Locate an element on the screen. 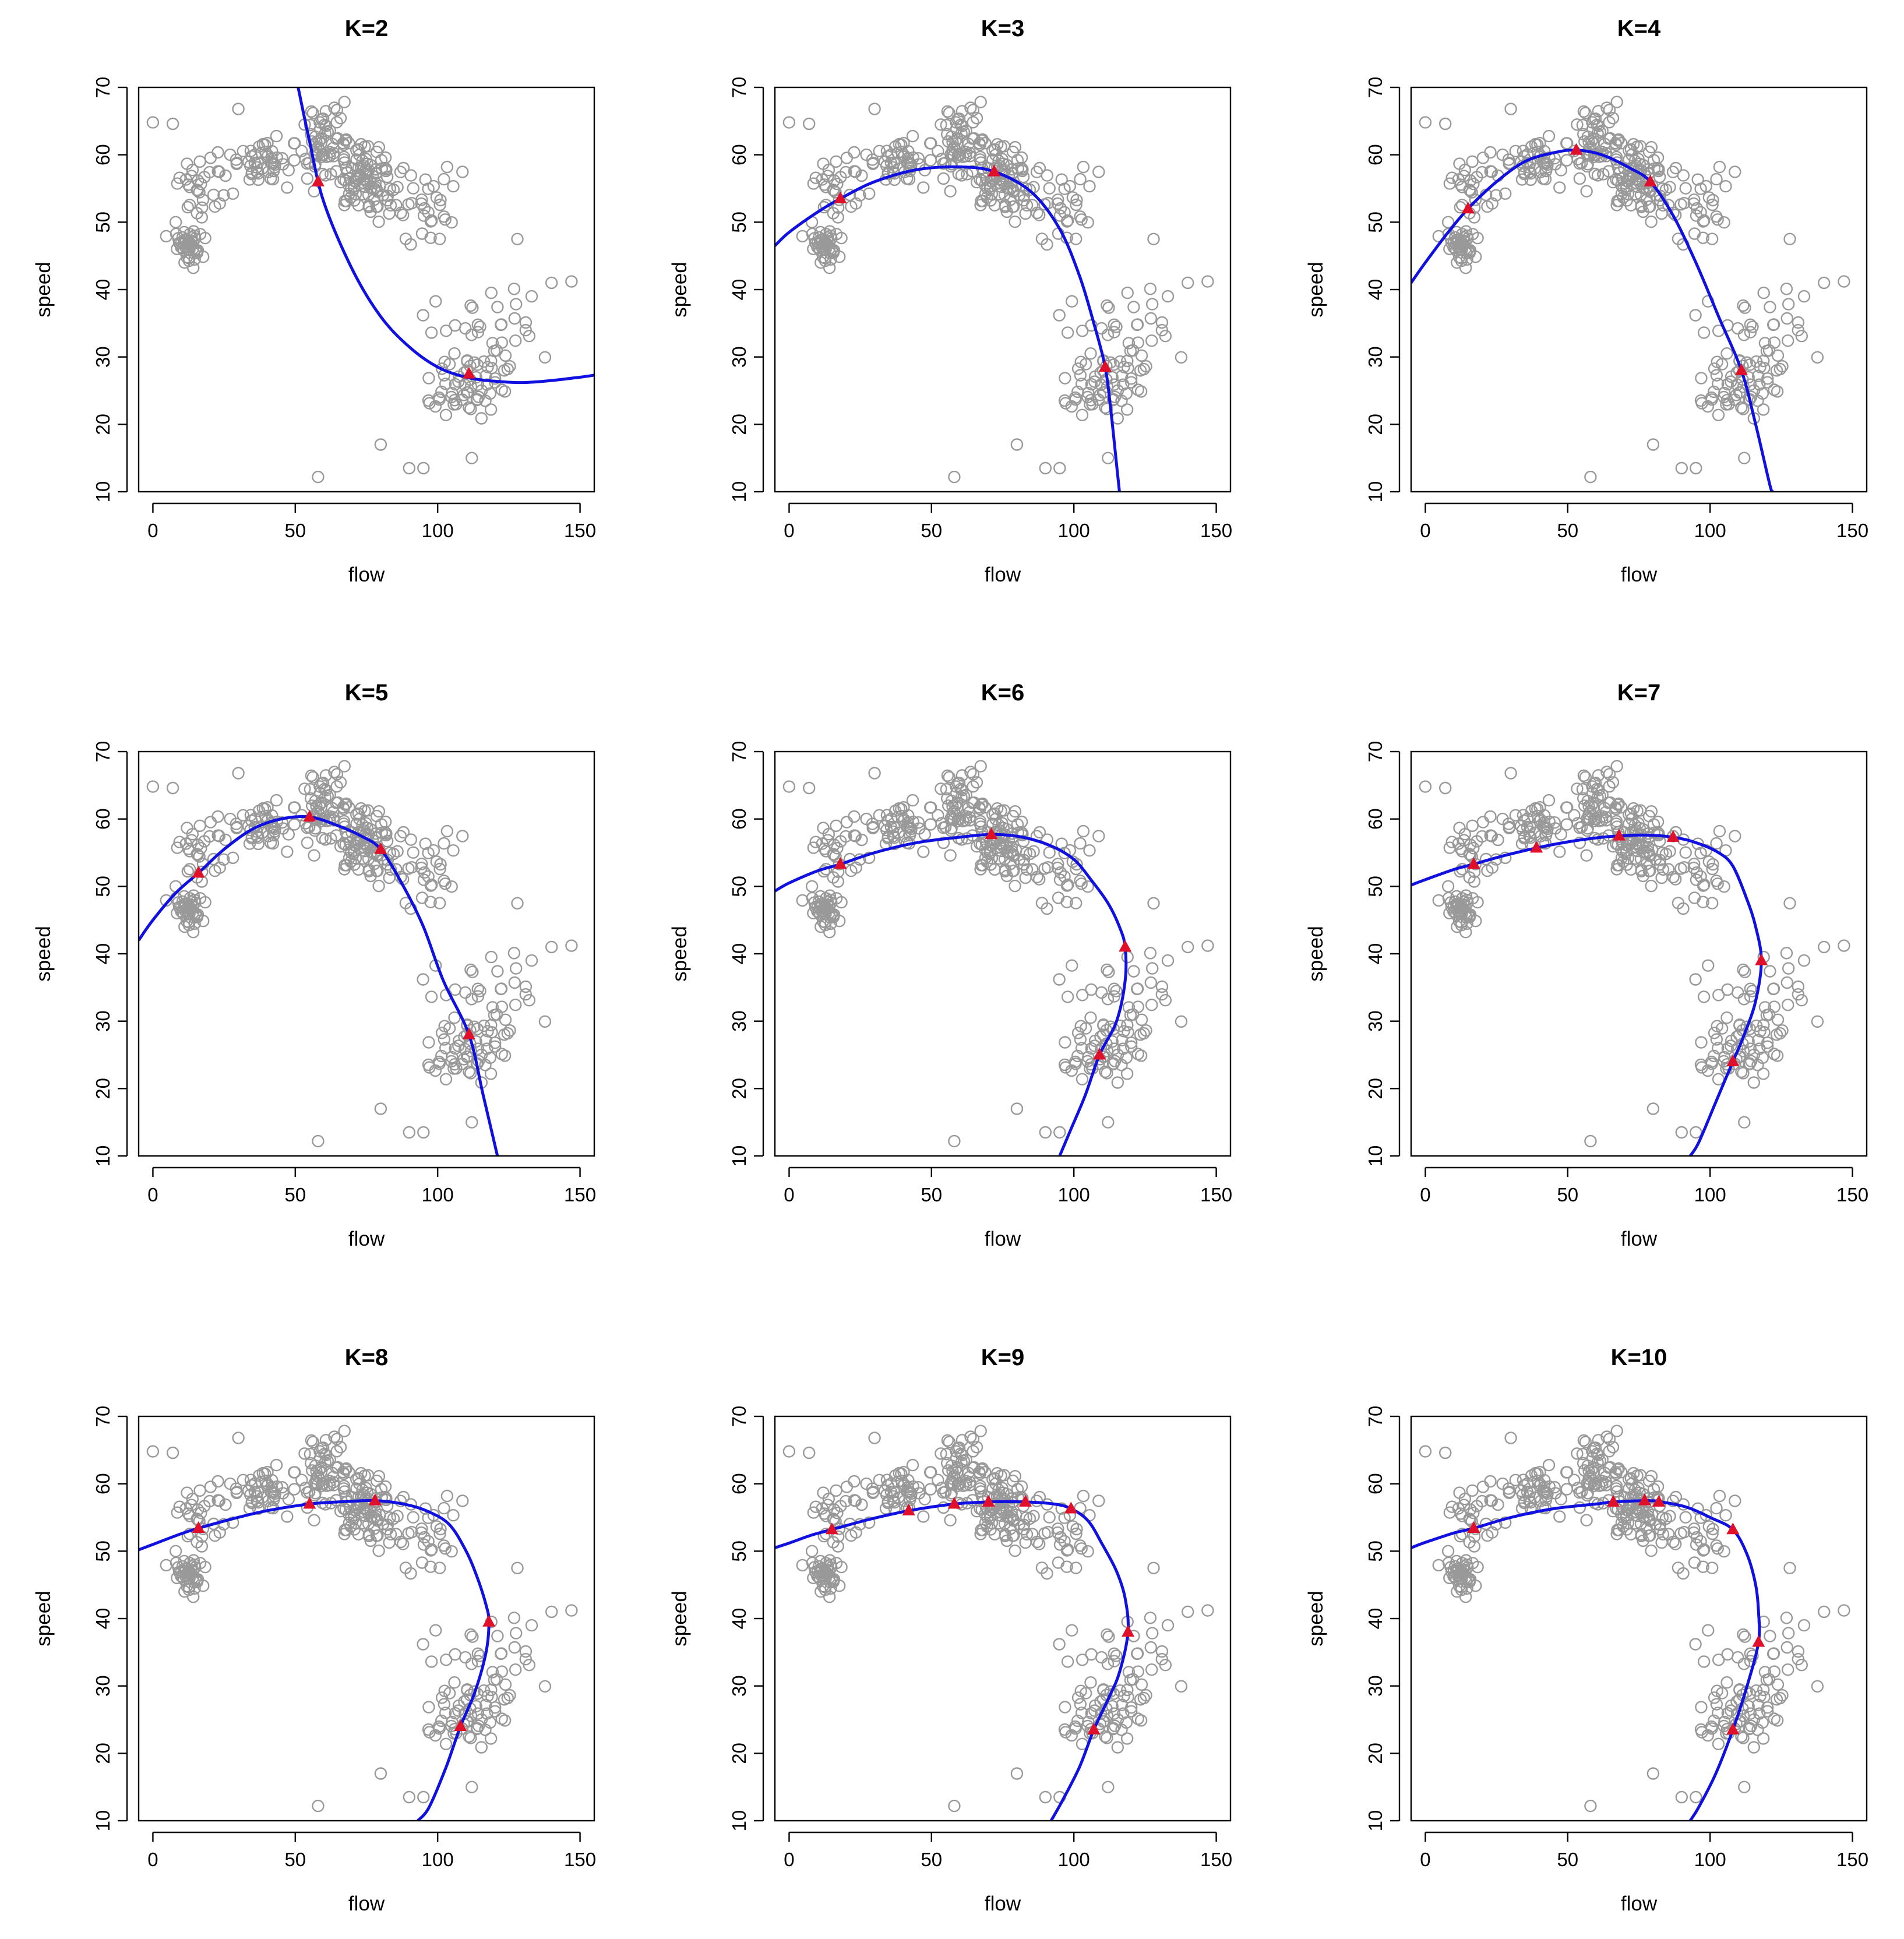 Image resolution: width=1904 pixels, height=1939 pixels. x-tick-label: 50 is located at coordinates (931, 1194).